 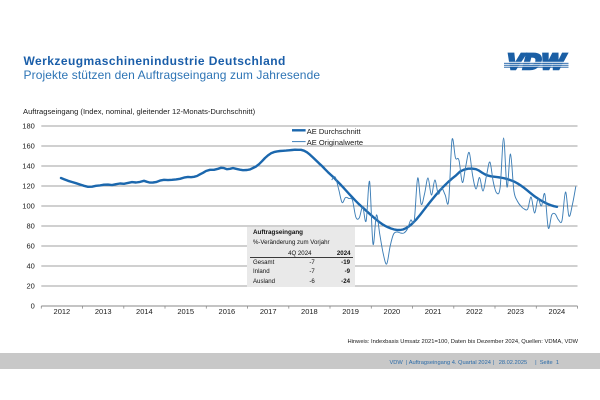 I want to click on svg-text: 160, so click(x=28, y=145).